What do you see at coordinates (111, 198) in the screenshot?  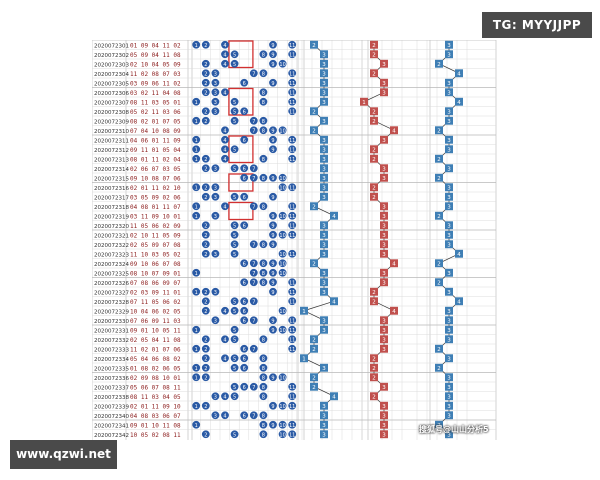 I see `period-label: 2020072317` at bounding box center [111, 198].